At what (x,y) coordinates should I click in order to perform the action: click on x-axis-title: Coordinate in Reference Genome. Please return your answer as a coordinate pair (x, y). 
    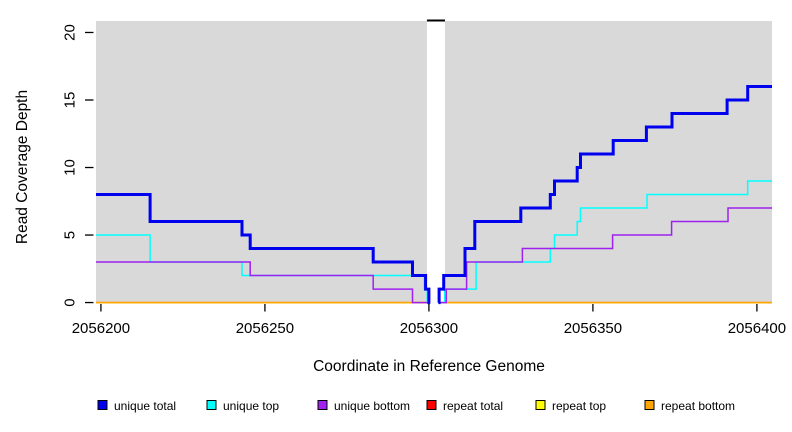
    Looking at the image, I should click on (429, 366).